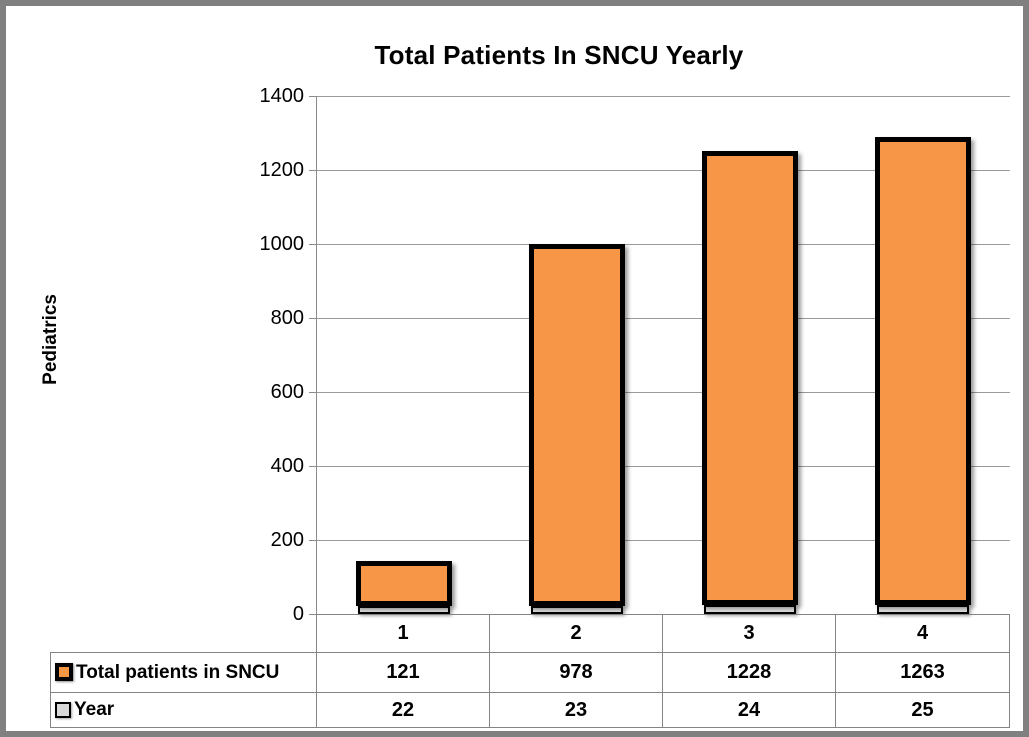 The height and width of the screenshot is (737, 1029). Describe the element at coordinates (922, 710) in the screenshot. I see `data-cell: 25` at that location.